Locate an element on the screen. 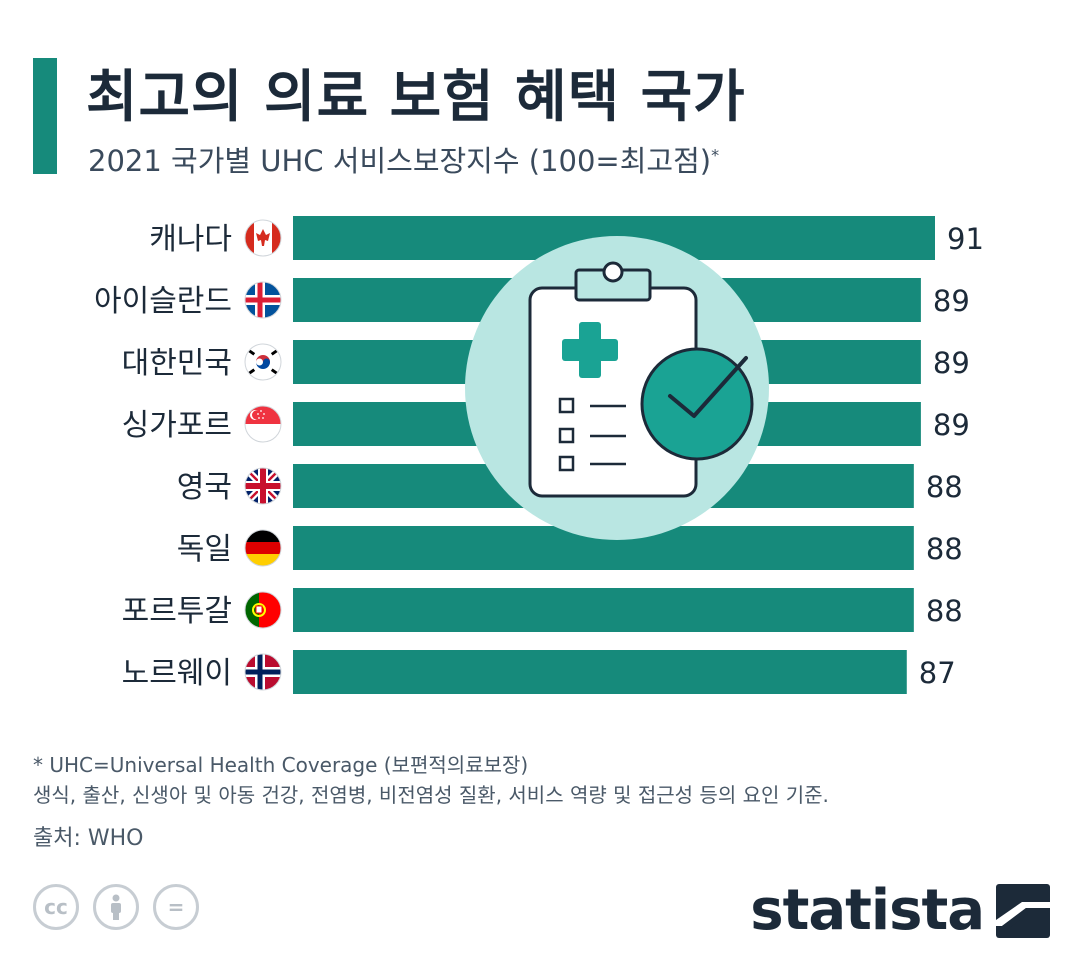 Image resolution: width=1080 pixels, height=968 pixels. statista-logo: statista is located at coordinates (900, 910).